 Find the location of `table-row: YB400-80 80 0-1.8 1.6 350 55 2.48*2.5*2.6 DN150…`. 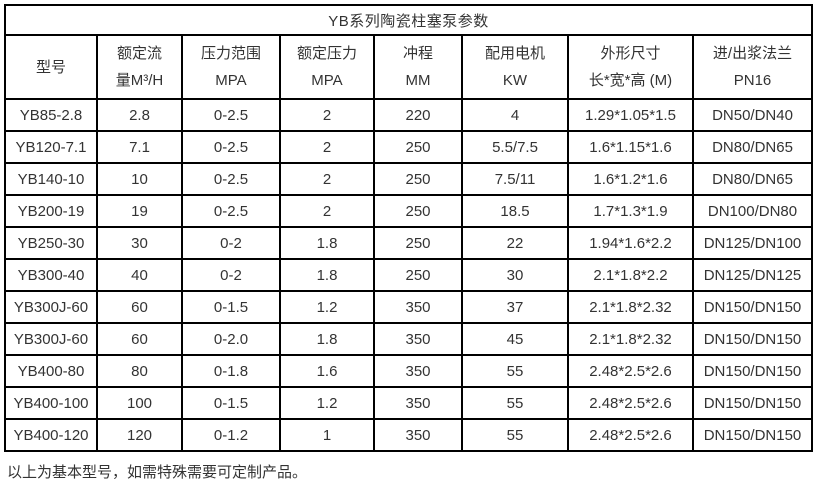

table-row: YB400-80 80 0-1.8 1.6 350 55 2.48*2.5*2.6 DN150… is located at coordinates (409, 371).